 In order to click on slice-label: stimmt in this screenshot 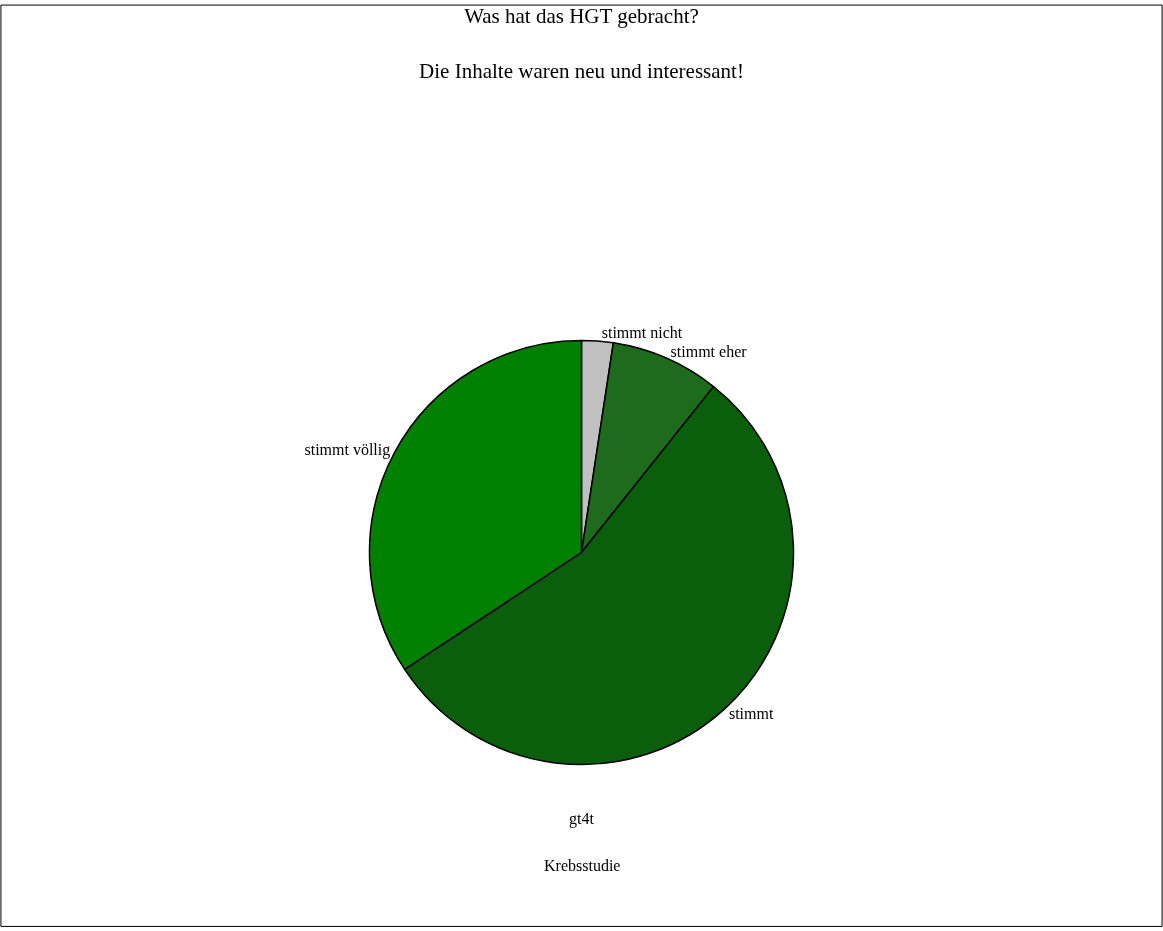, I will do `click(751, 713)`.